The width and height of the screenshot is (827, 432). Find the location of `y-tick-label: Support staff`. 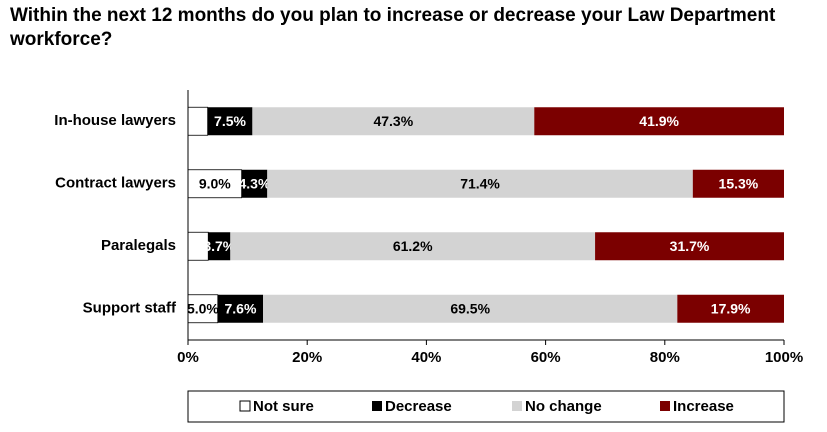

y-tick-label: Support staff is located at coordinates (130, 308).